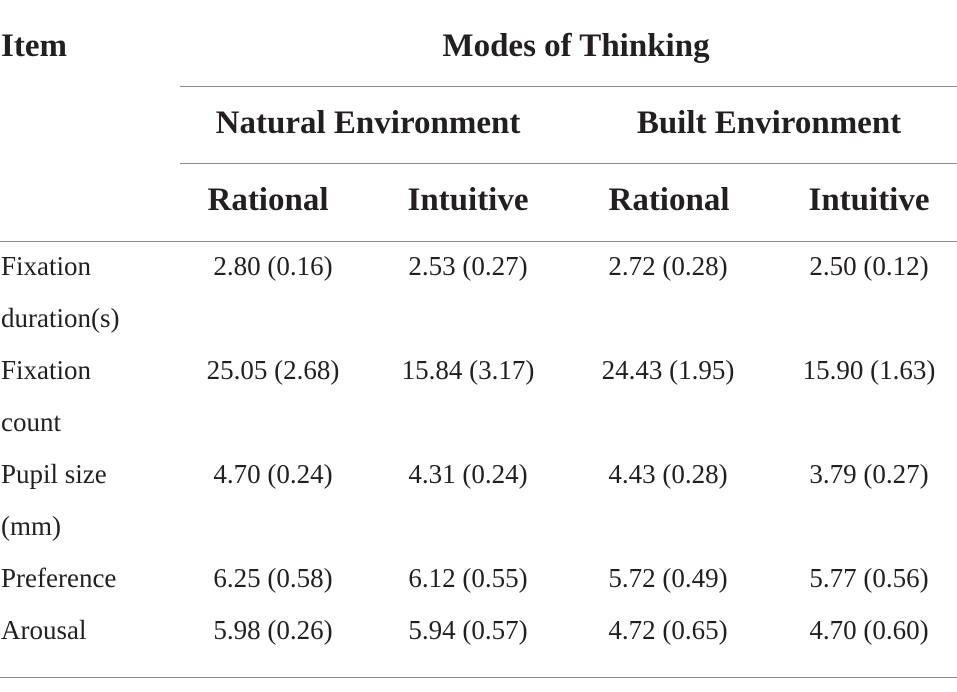  What do you see at coordinates (568, 86) in the screenshot?
I see `header-rule-upper` at bounding box center [568, 86].